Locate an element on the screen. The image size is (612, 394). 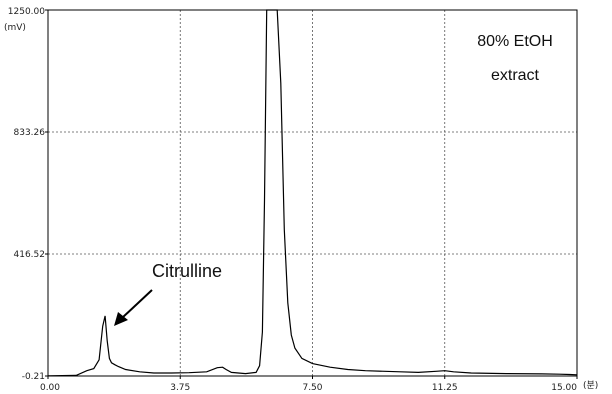
x-tick-labels: 0.00 3.75 7.50 11.25 15.00 is located at coordinates (309, 384).